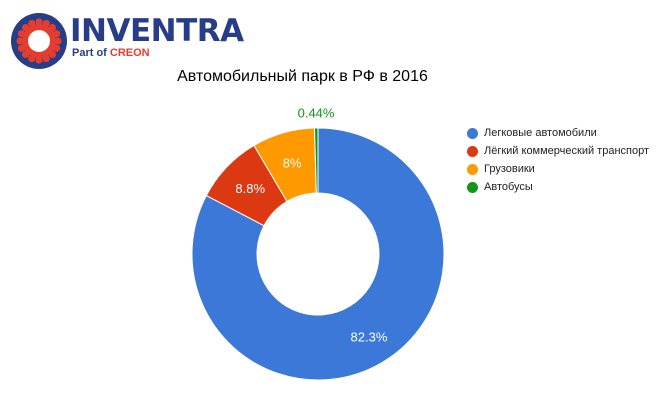 Image resolution: width=662 pixels, height=409 pixels. What do you see at coordinates (89, 53) in the screenshot?
I see `logo-tagline-prefix: Part of` at bounding box center [89, 53].